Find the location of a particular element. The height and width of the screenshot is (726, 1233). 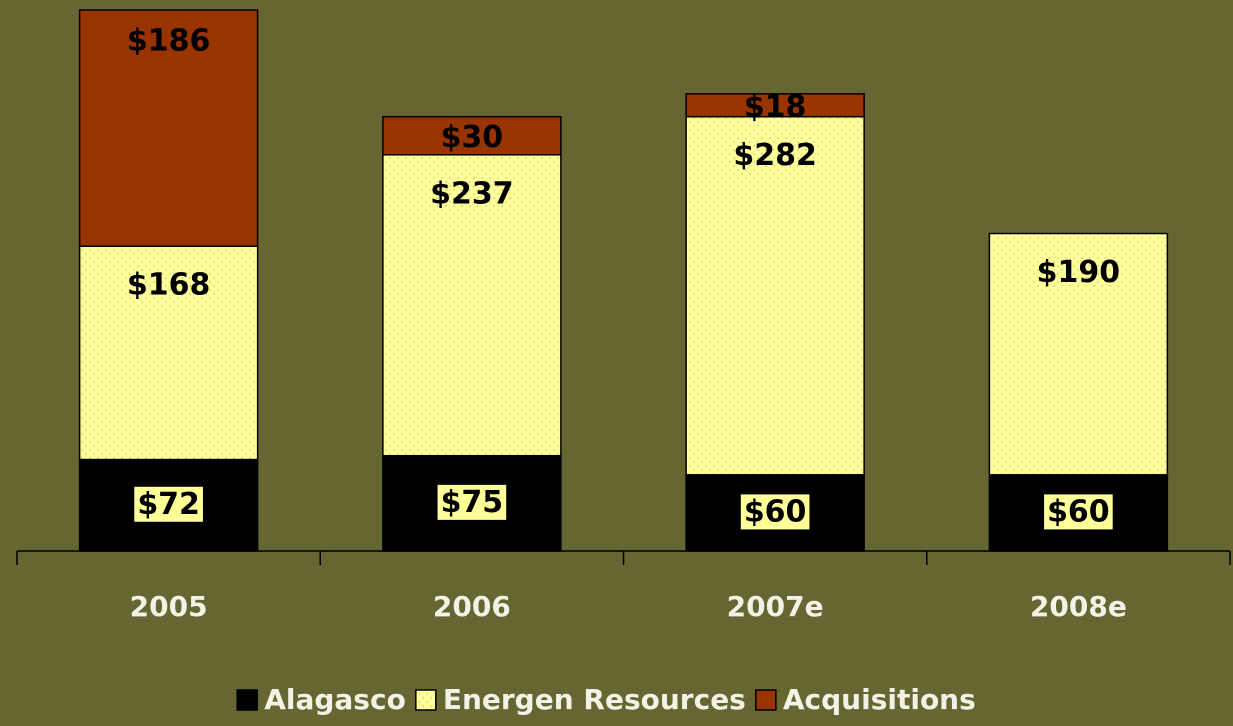

legend-label: Acquisitions is located at coordinates (879, 699).